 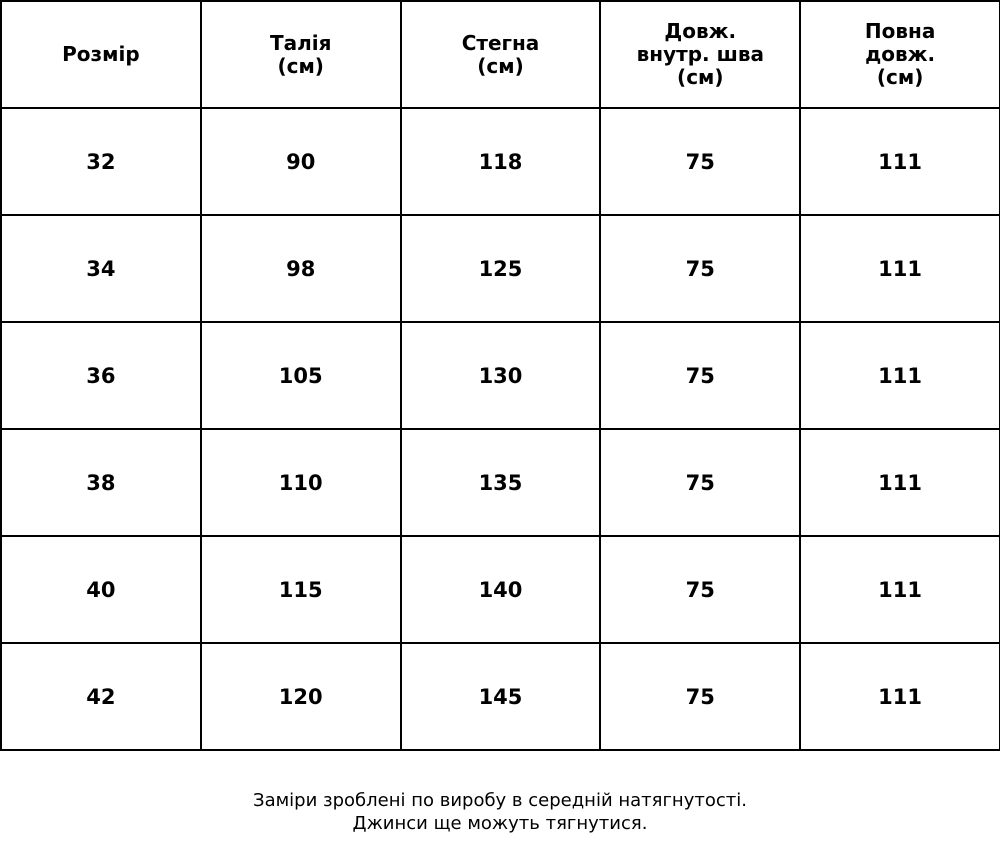 I want to click on table-row: 36 105 130 75 111, so click(x=500, y=375).